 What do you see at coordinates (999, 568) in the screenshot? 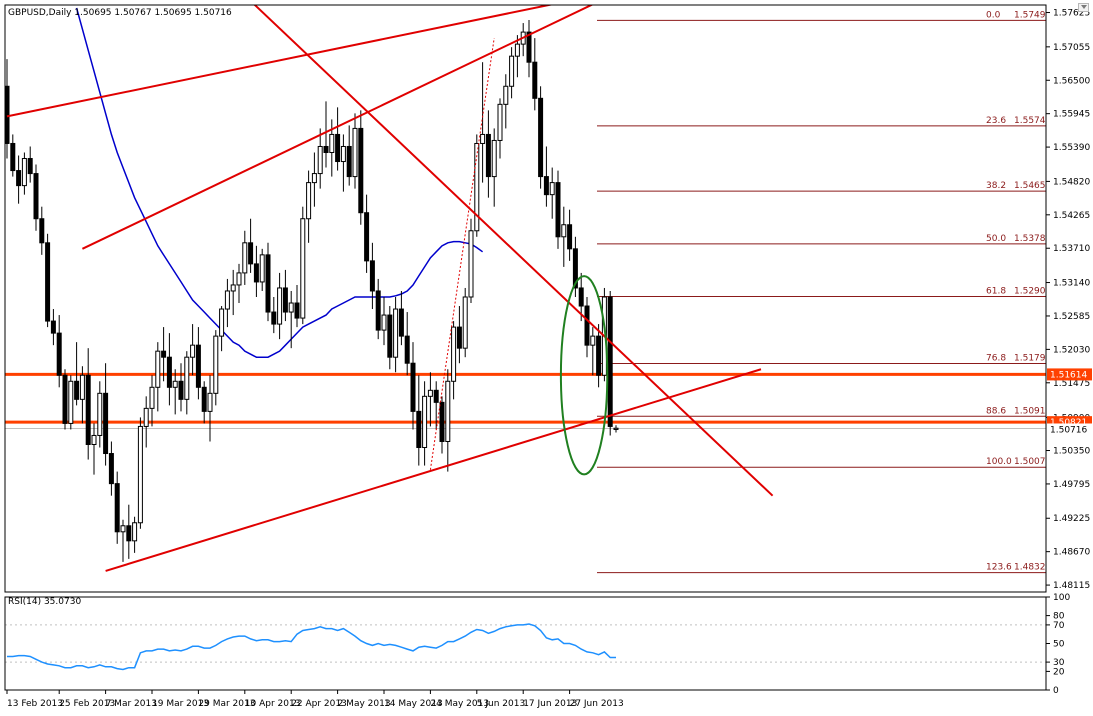
I see `fib-level-label: 123.6` at bounding box center [999, 568].